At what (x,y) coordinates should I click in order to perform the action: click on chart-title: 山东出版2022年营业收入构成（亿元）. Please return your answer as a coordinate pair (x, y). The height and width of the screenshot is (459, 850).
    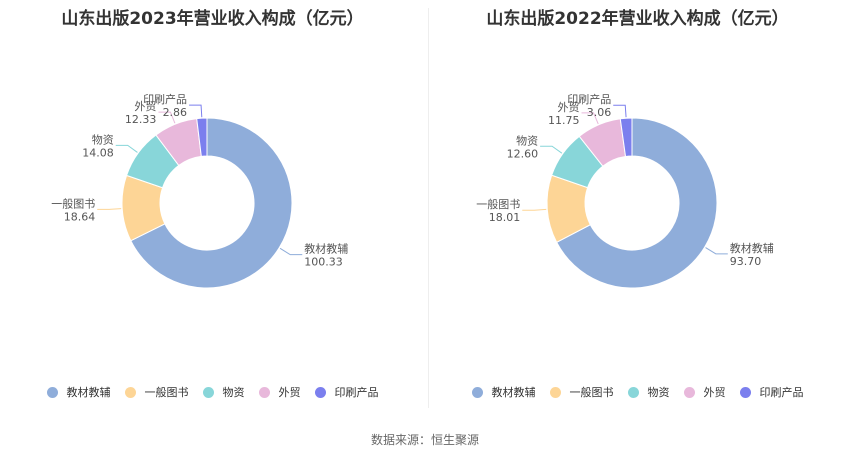
    Looking at the image, I should click on (637, 19).